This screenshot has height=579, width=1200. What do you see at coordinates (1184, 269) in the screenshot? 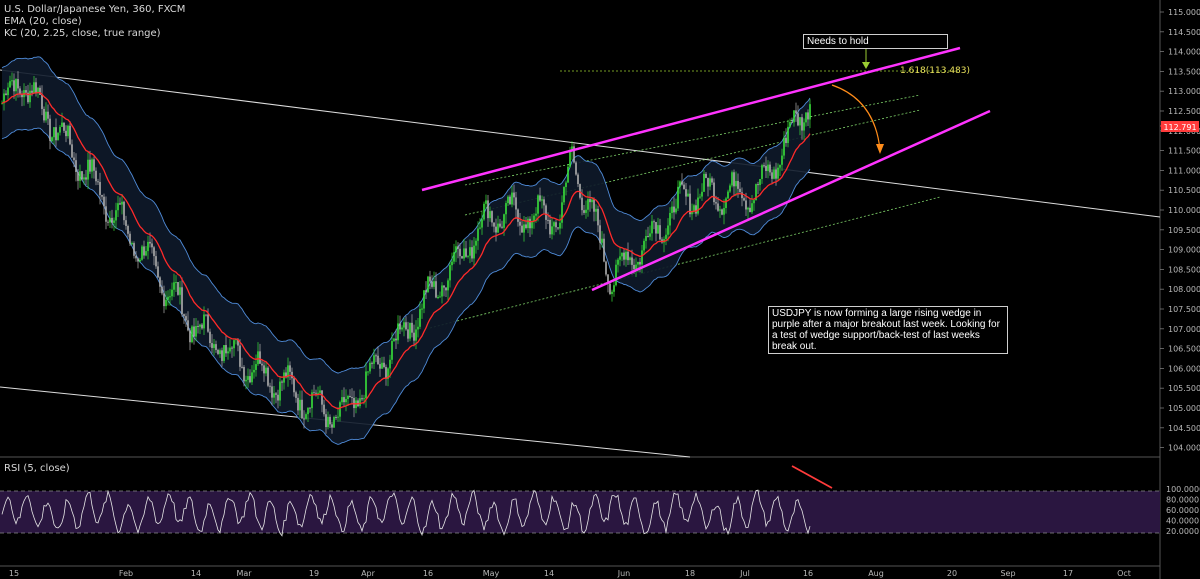
I see `price-tick-label: 108.500` at bounding box center [1184, 269].